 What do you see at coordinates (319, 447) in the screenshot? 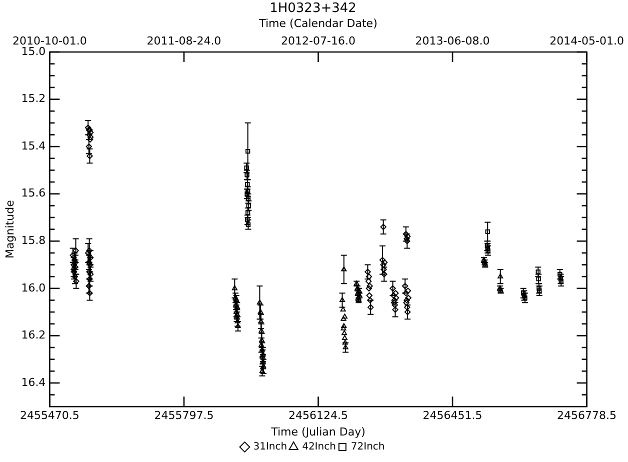
I see `legend-label: 42Inch` at bounding box center [319, 447].